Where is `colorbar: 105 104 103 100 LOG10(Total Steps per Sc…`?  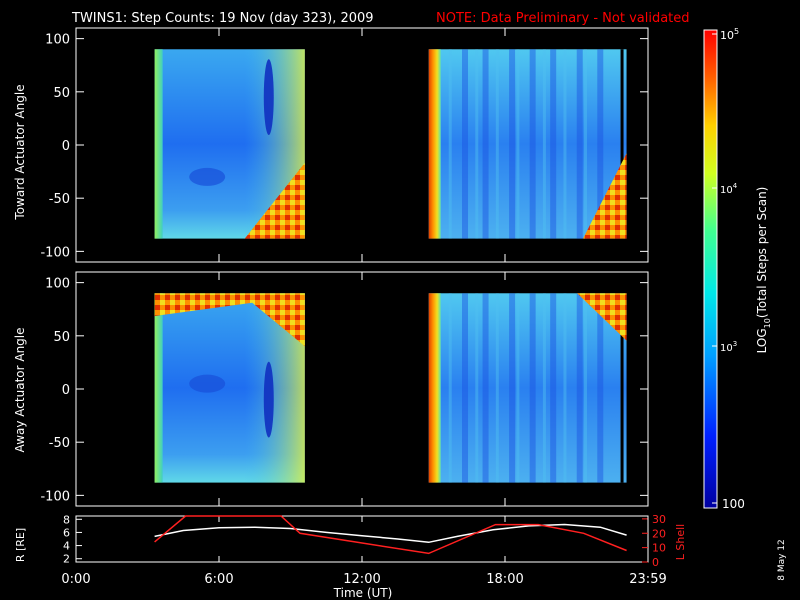 colorbar: 105 104 103 100 LOG10(Total Steps per Sc… is located at coordinates (737, 269).